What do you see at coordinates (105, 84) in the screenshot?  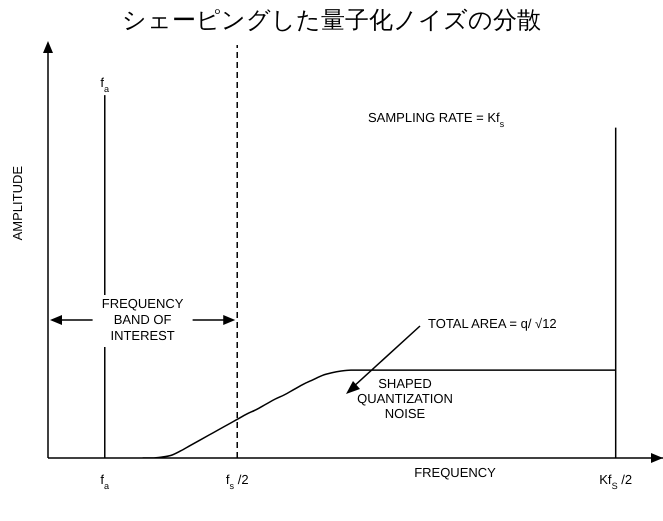 I see `ref-line-label: f$_{a}$` at bounding box center [105, 84].